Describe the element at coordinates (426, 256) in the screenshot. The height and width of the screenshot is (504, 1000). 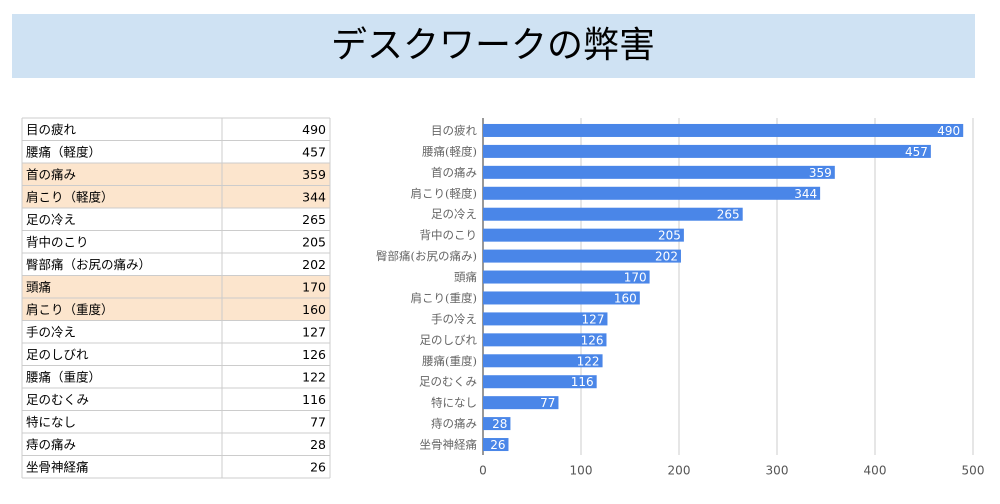
I see `y-tick-label: 臀部痛(お尻の痛み)` at that location.